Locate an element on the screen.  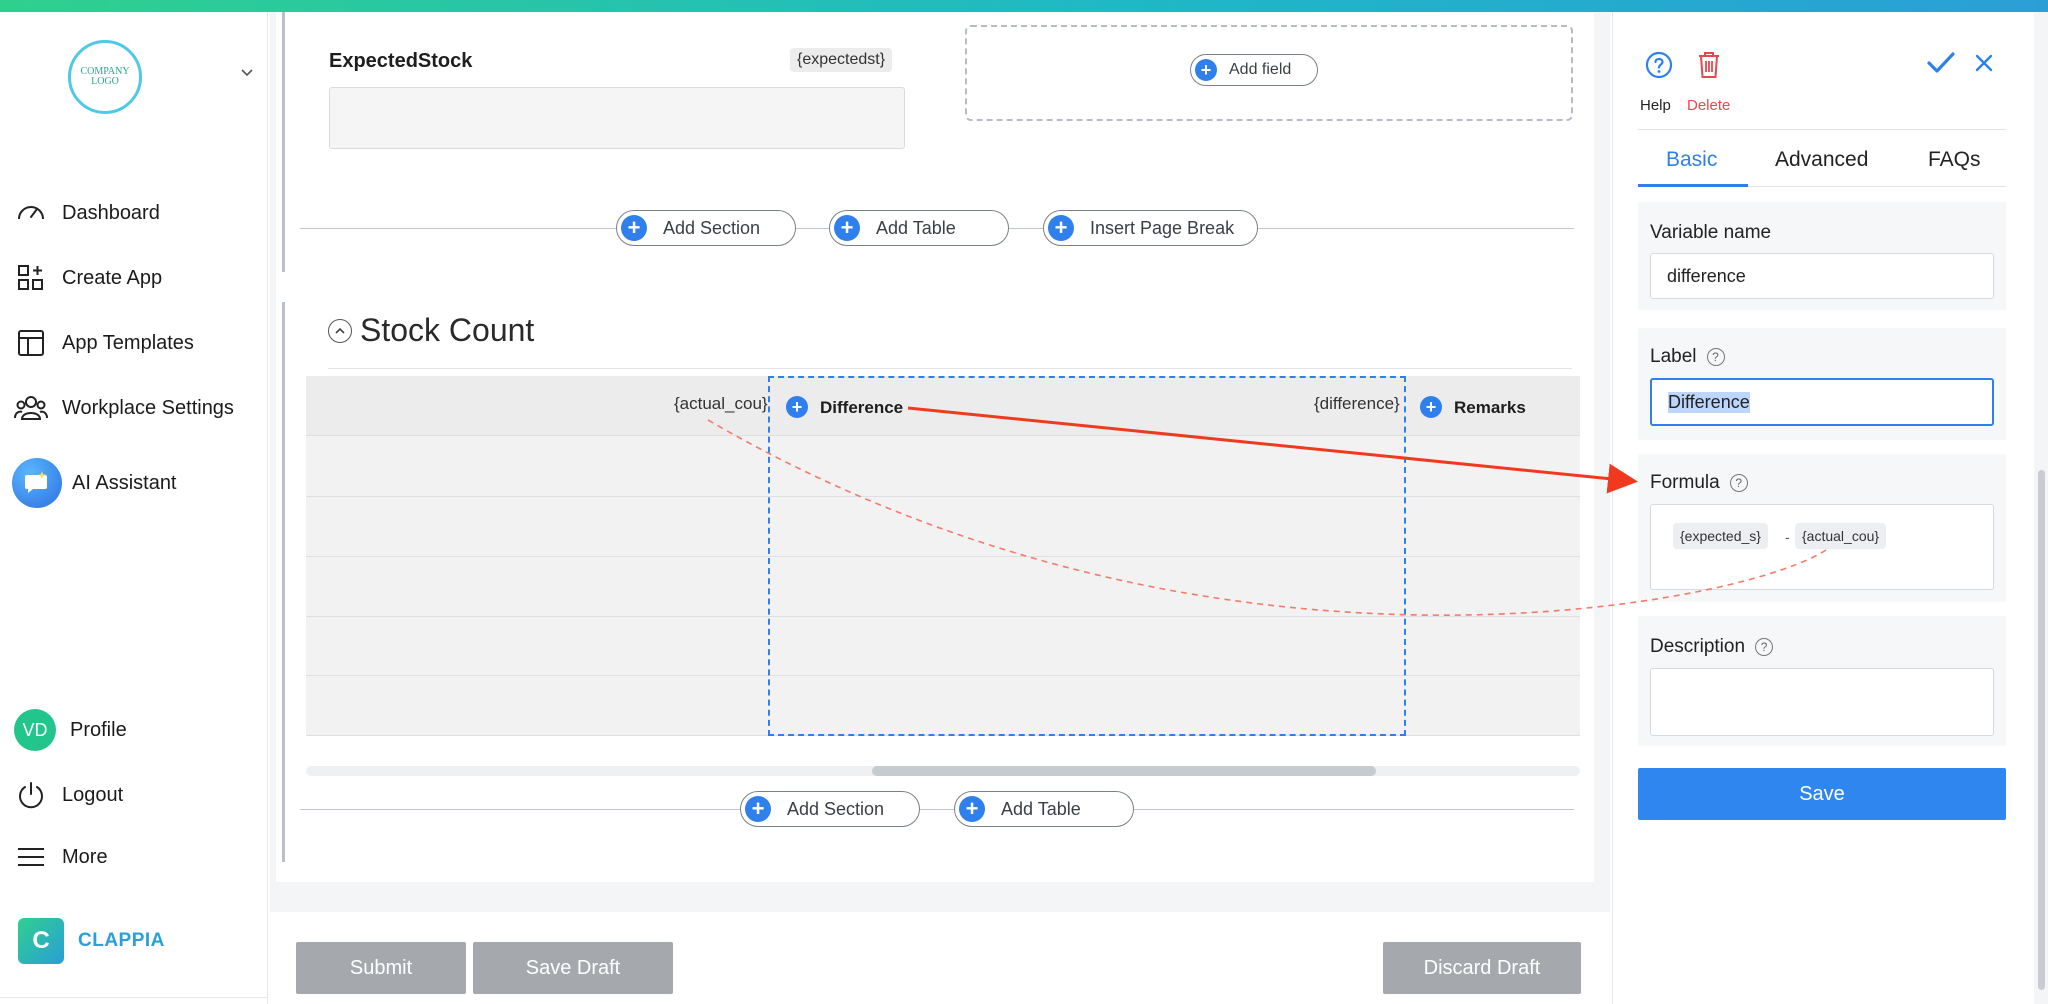
section-header: Stock Count is located at coordinates (431, 330).